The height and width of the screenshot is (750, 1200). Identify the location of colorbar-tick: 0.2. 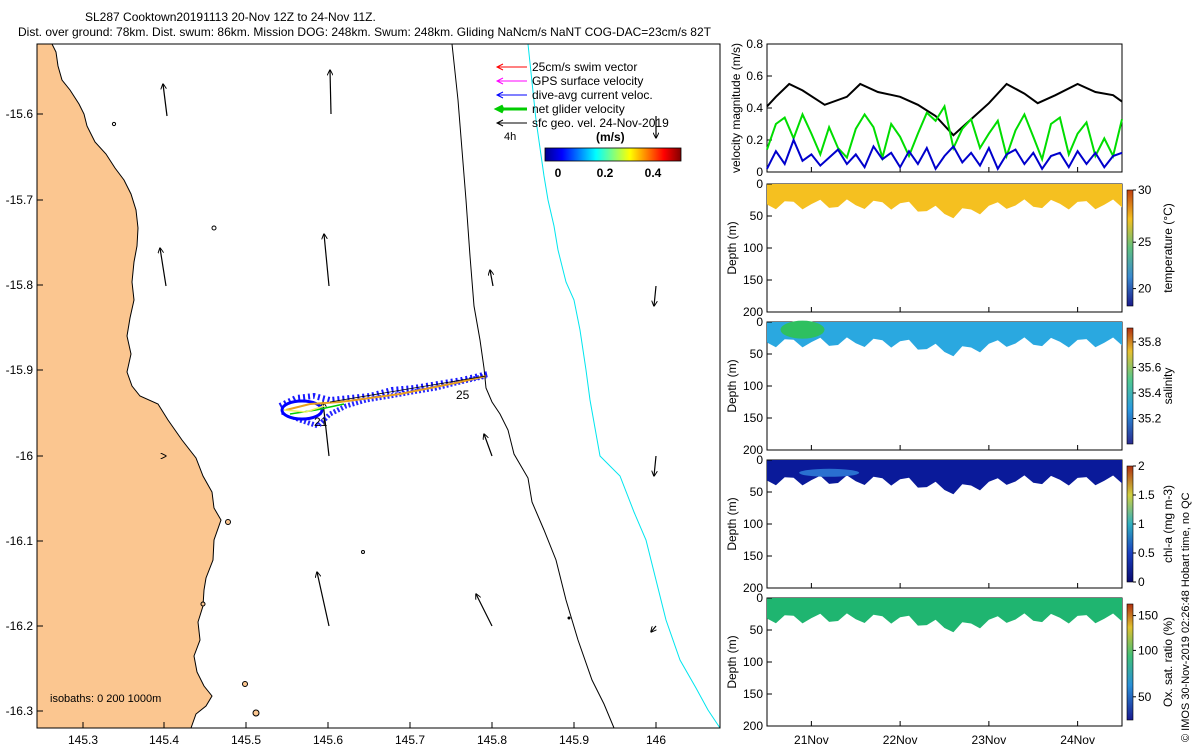
(605, 173).